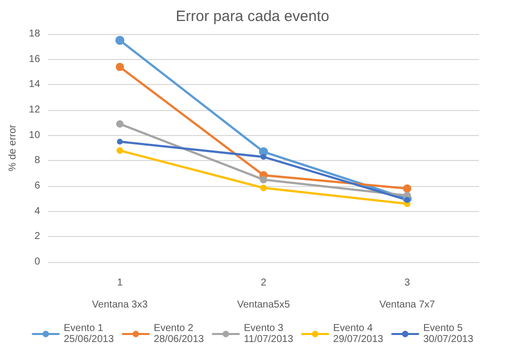 Image resolution: width=505 pixels, height=350 pixels. I want to click on y-tick-label: 16, so click(34, 59).